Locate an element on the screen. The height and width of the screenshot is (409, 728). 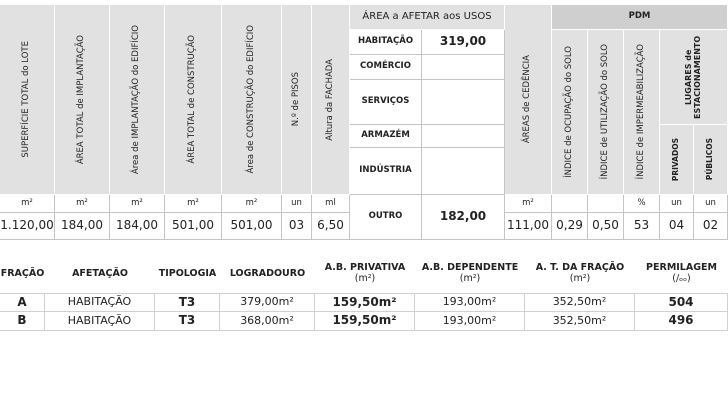
value: 6,50 is located at coordinates (331, 226).